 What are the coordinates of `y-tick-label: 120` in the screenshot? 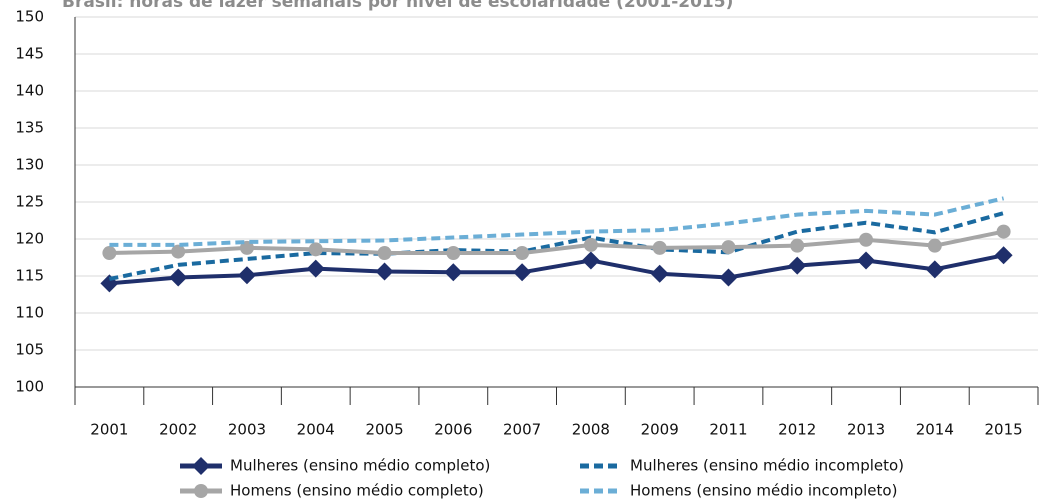 It's located at (29, 239).